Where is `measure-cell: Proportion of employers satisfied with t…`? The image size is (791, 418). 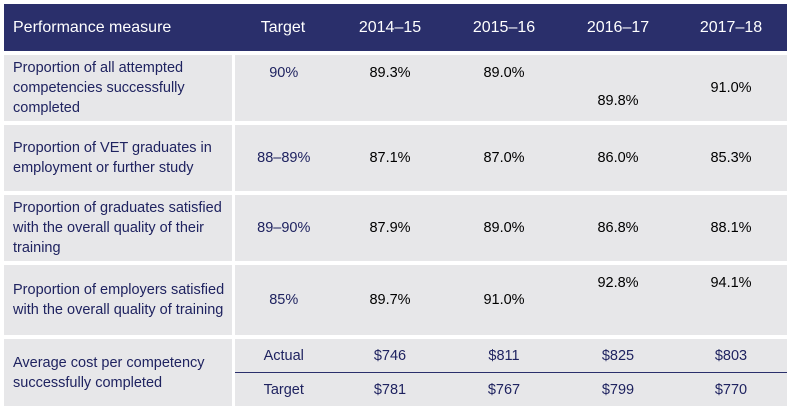 measure-cell: Proportion of employers satisfied with t… is located at coordinates (119, 301).